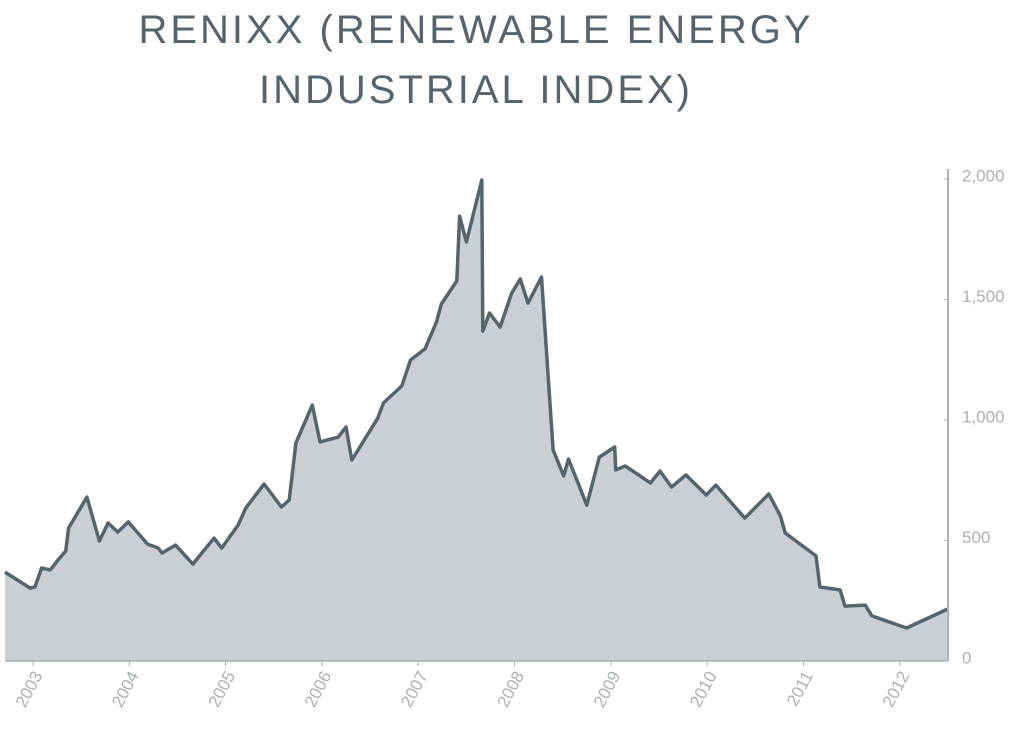  What do you see at coordinates (966, 657) in the screenshot?
I see `y-tick-label: 0` at bounding box center [966, 657].